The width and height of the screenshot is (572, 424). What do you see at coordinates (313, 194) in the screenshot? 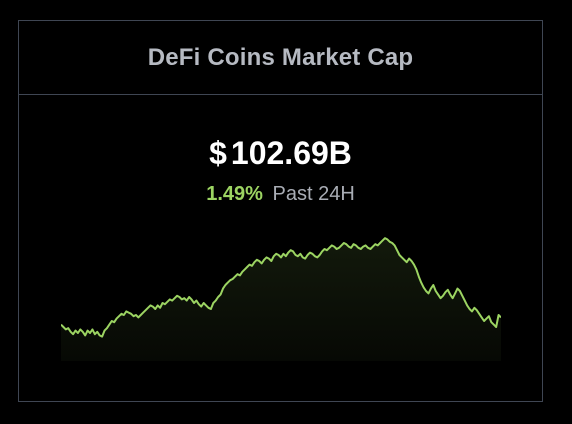
I see `change-period-label: Past 24H` at bounding box center [313, 194].